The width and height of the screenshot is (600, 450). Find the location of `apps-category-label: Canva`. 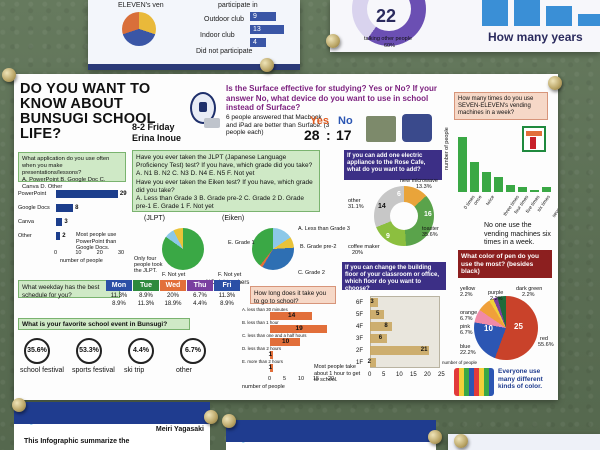

apps-category-label: Canva is located at coordinates (26, 222).